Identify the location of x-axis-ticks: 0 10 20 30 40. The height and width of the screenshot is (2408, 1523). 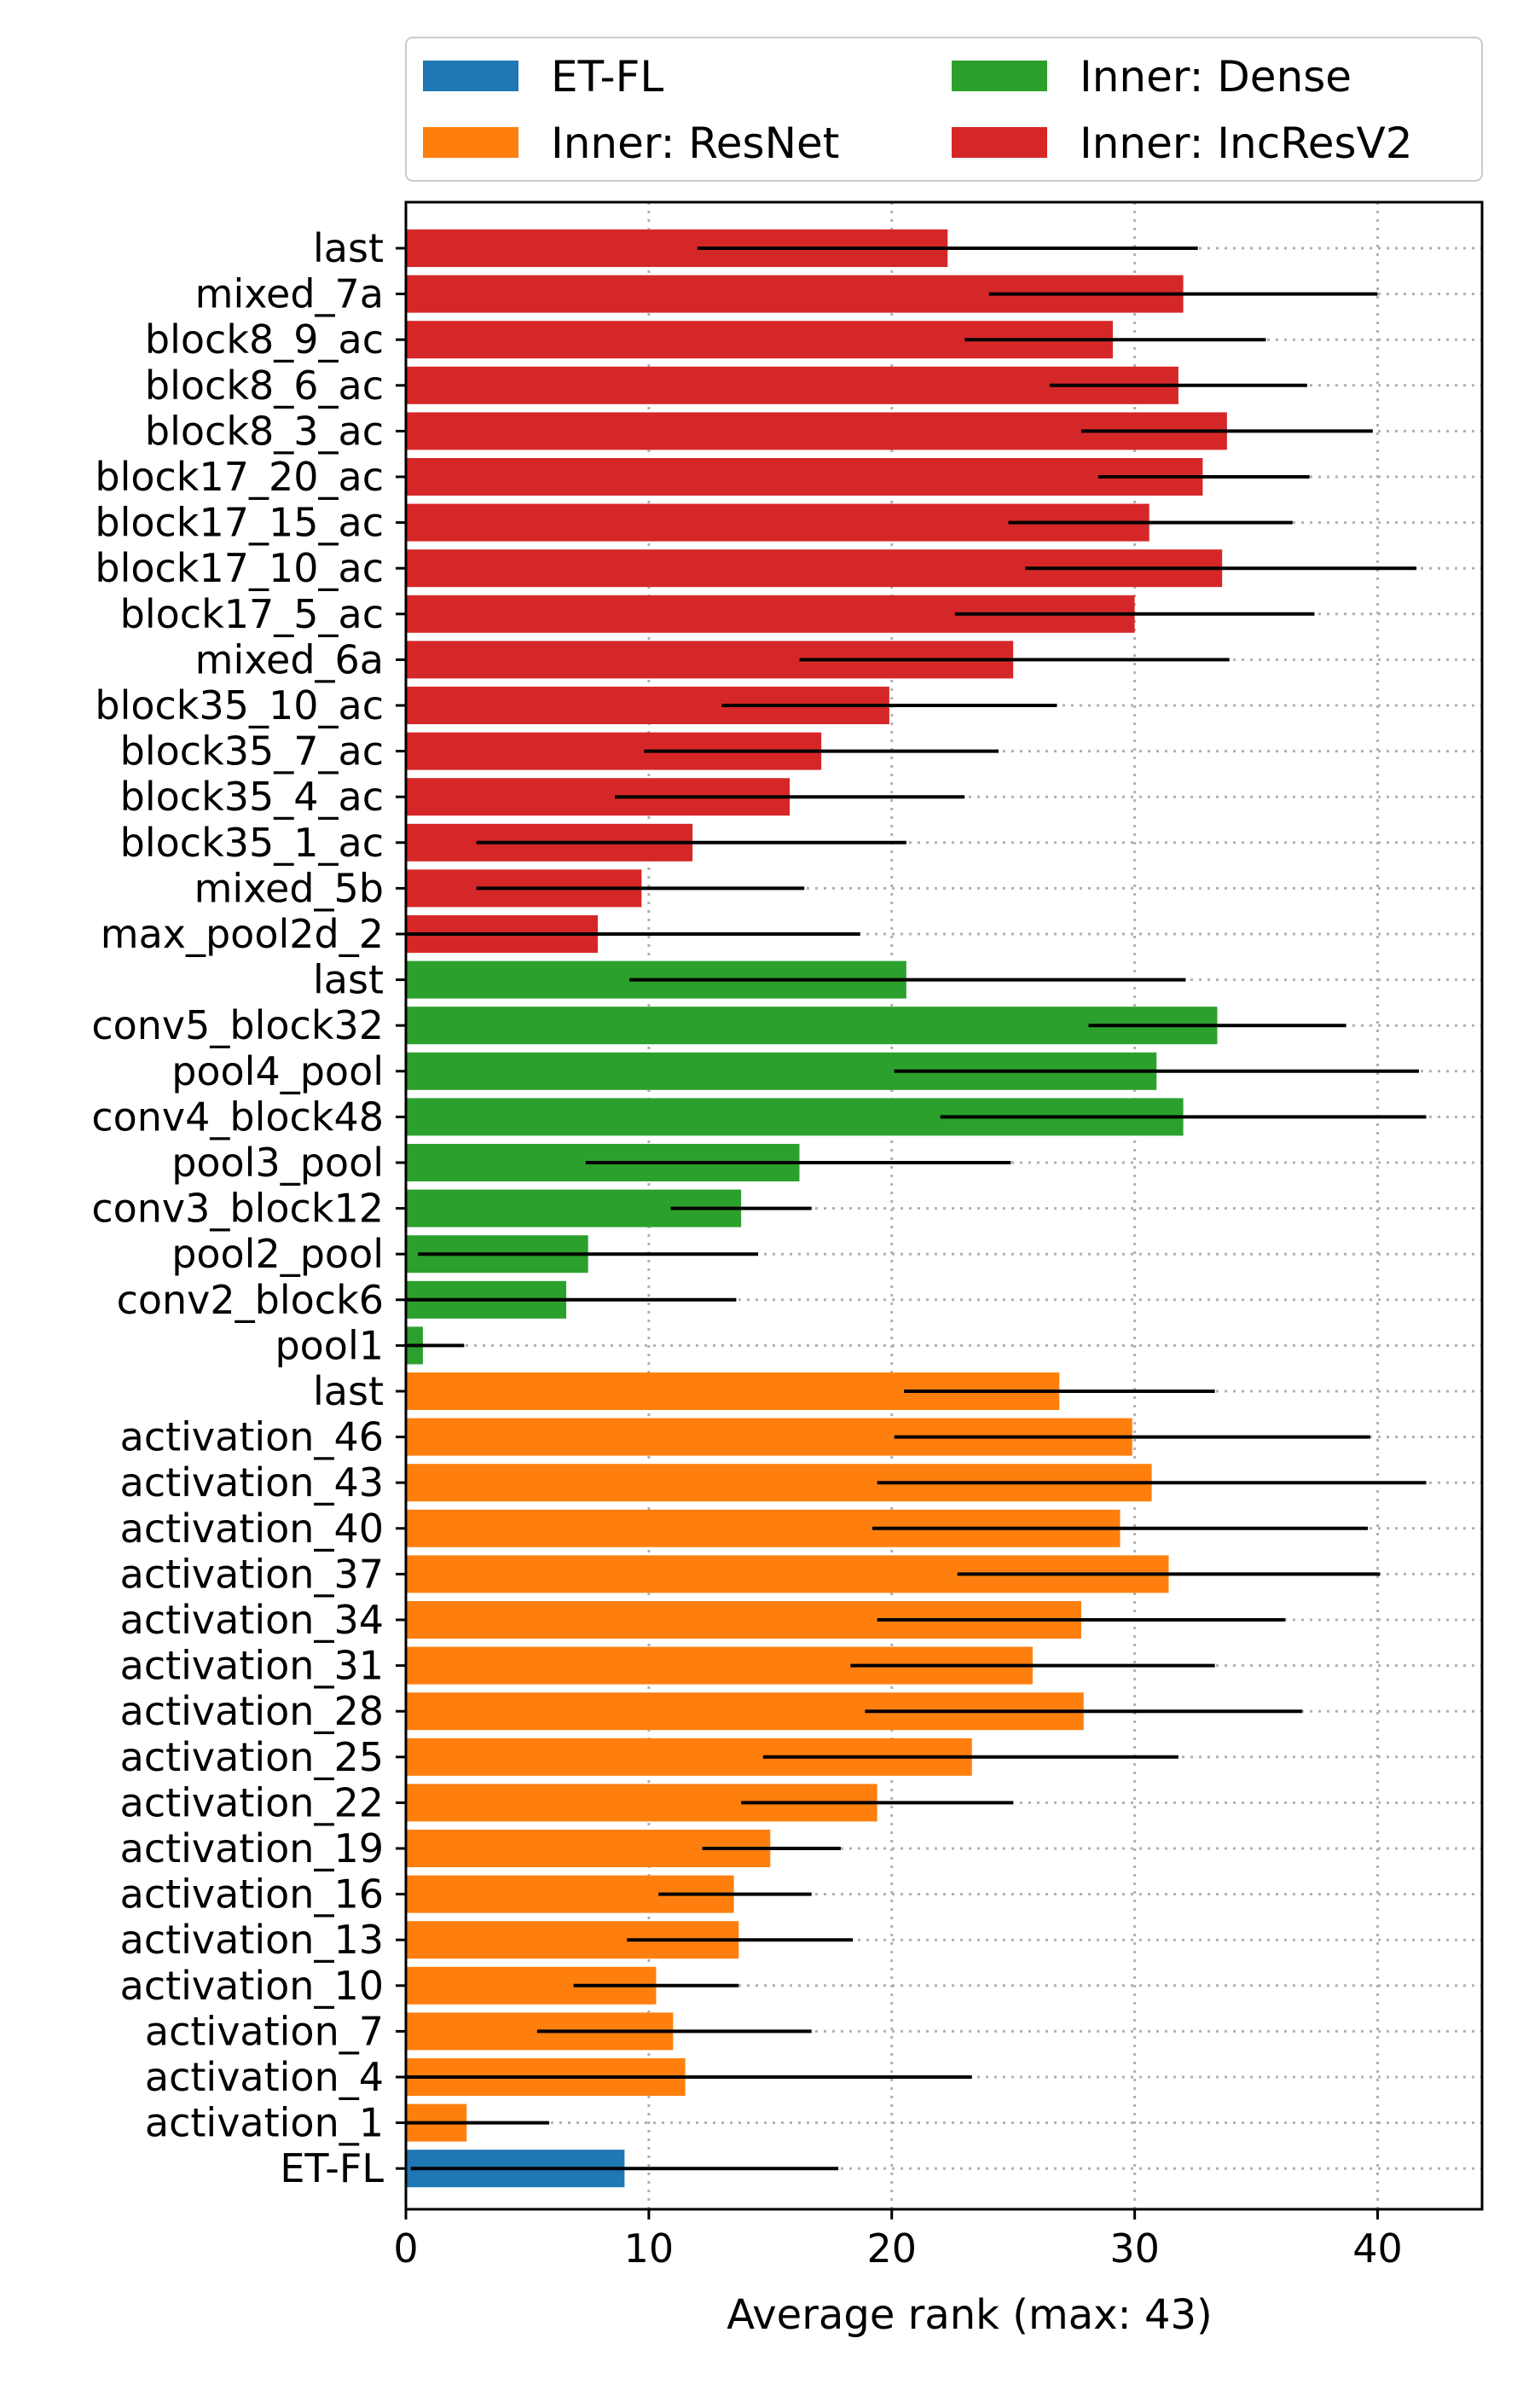
(898, 2240).